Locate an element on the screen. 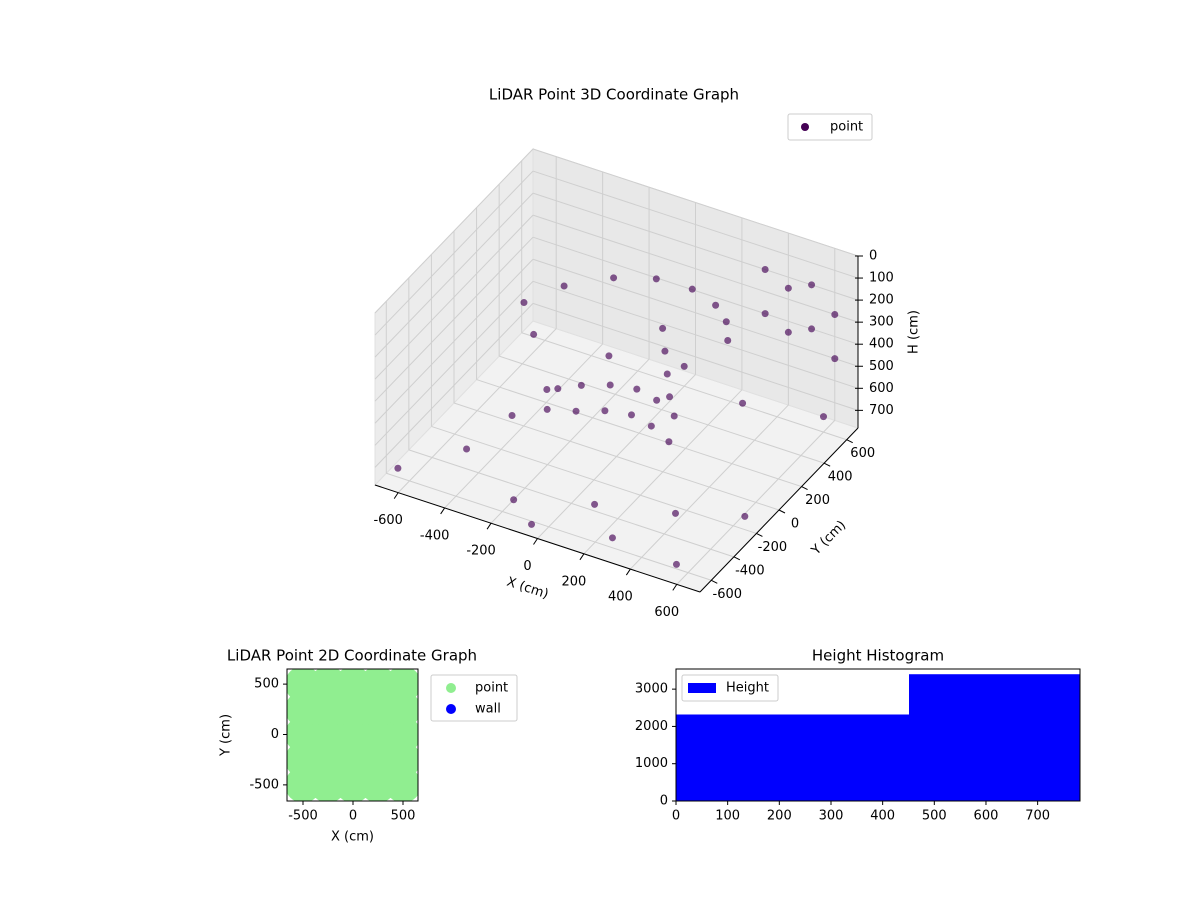 The height and width of the screenshot is (900, 1200). legend-label: point is located at coordinates (491, 688).